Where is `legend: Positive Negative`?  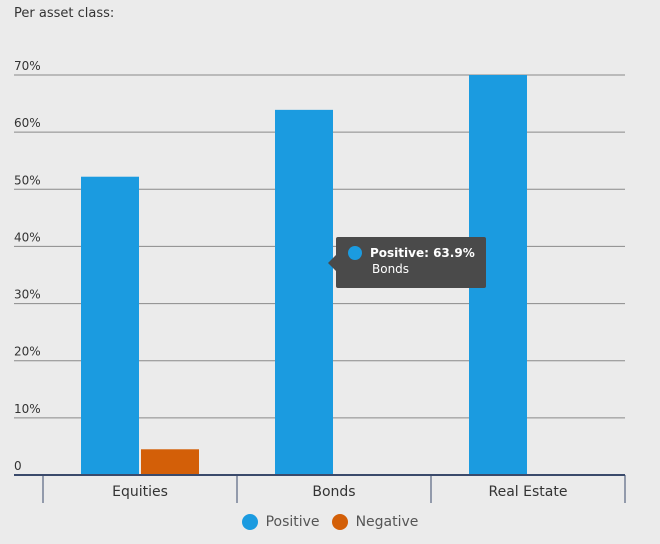
legend: Positive Negative is located at coordinates (330, 522).